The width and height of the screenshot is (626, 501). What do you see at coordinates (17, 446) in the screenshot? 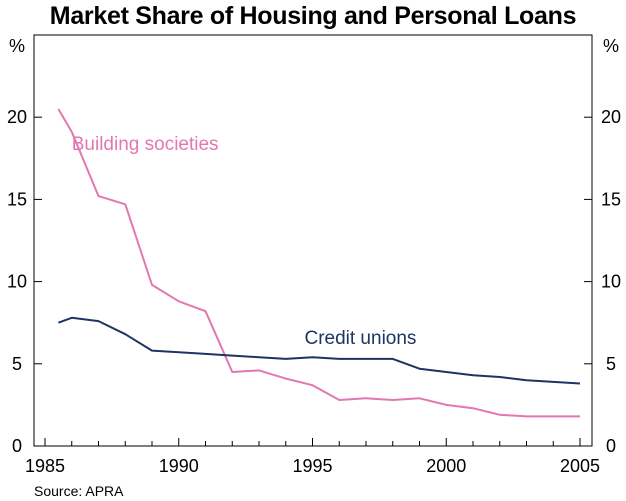
I see `y-tick-label-left: 0` at bounding box center [17, 446].